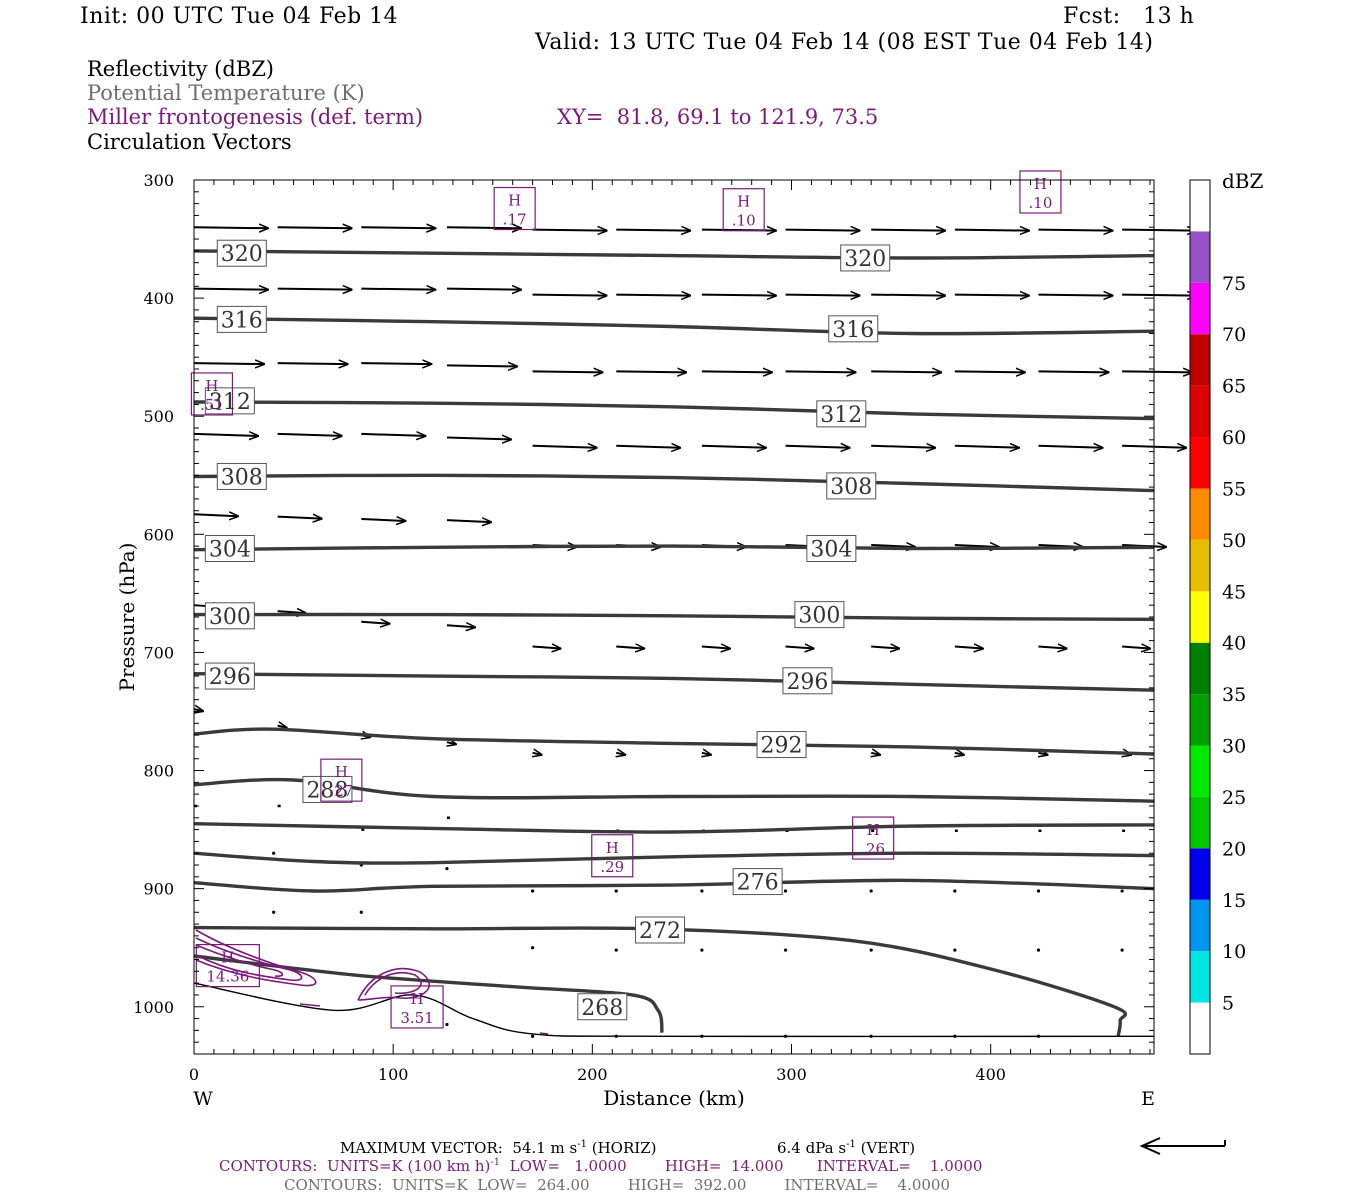  Describe the element at coordinates (885, 1148) in the screenshot. I see `max-vector-vertical-tag: (VERT)` at that location.